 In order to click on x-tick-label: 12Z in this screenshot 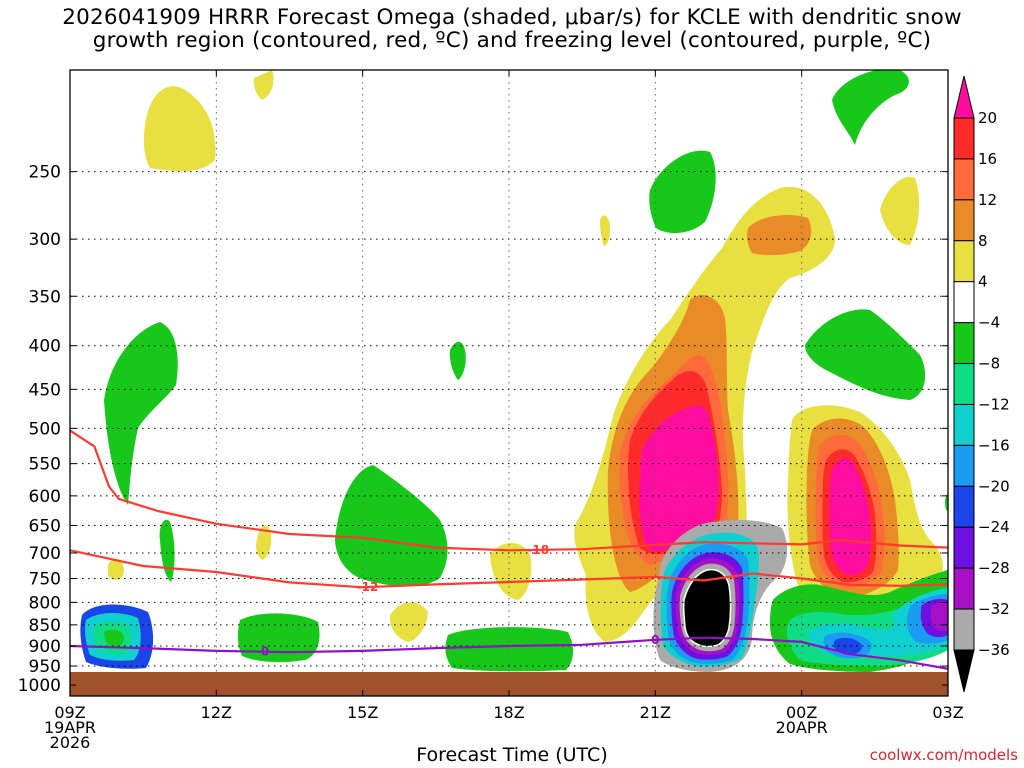, I will do `click(216, 712)`.